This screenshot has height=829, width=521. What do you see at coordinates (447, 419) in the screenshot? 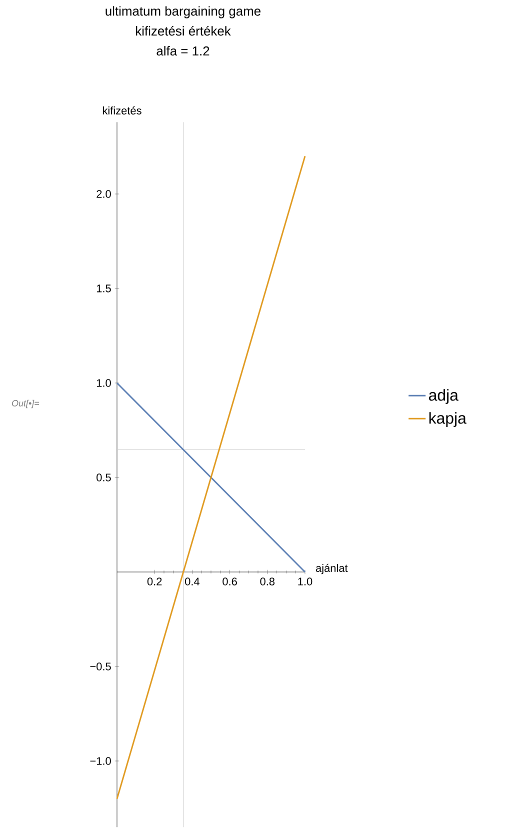
I see `legend-label: kapja` at bounding box center [447, 419].